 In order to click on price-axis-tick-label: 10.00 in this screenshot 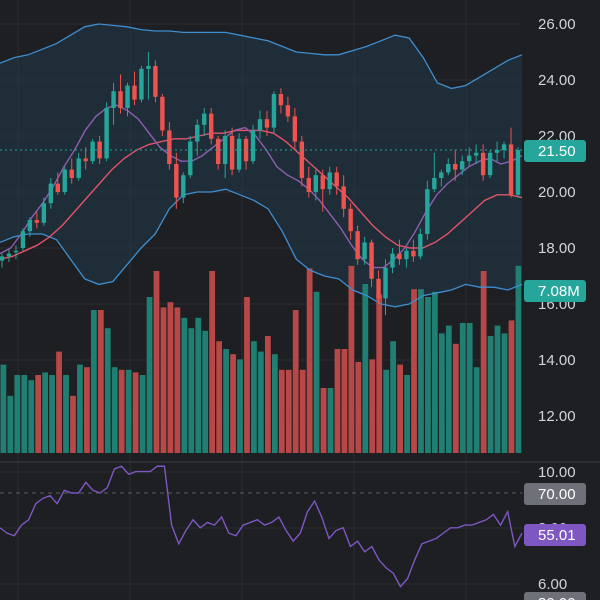, I will do `click(557, 472)`.